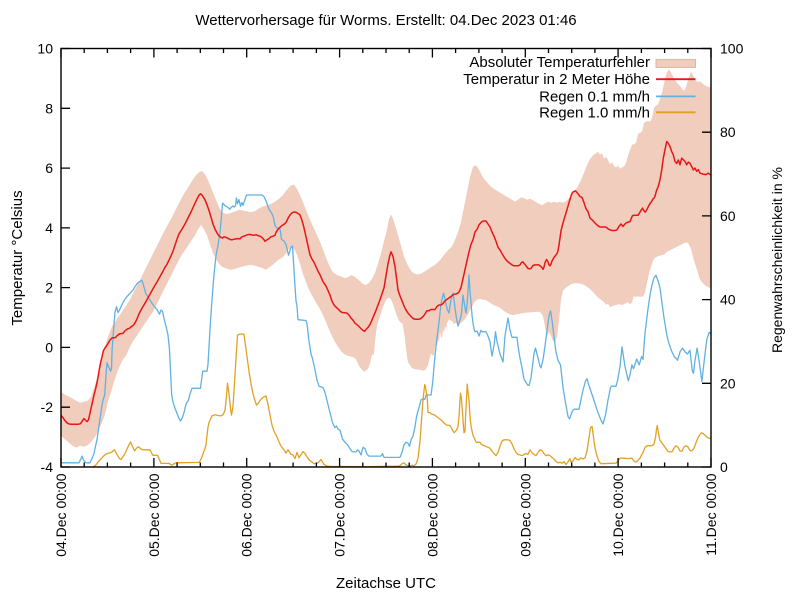  I want to click on svg-text: 80, so click(728, 132).